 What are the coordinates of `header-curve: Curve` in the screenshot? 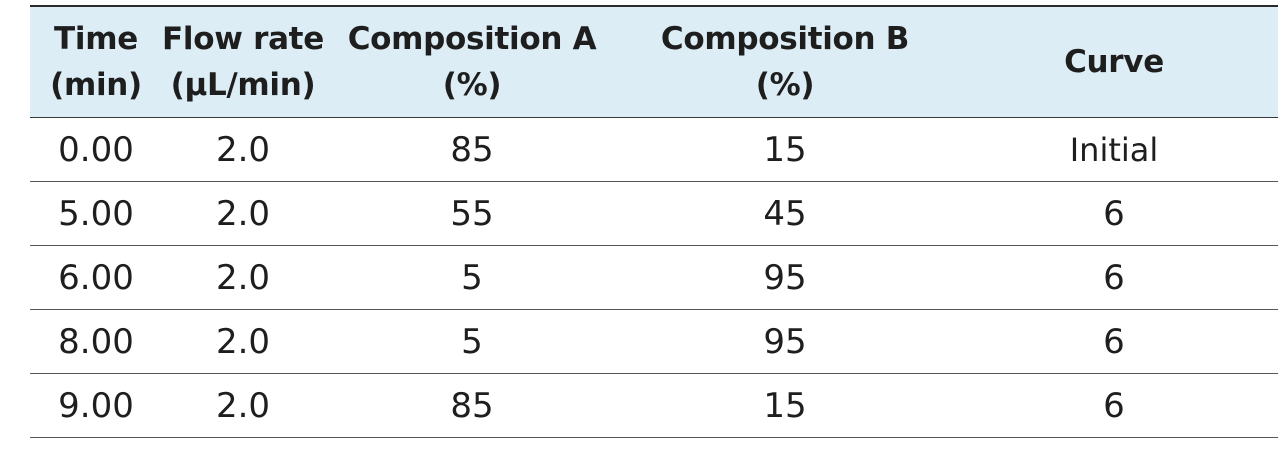 It's located at (1114, 62).